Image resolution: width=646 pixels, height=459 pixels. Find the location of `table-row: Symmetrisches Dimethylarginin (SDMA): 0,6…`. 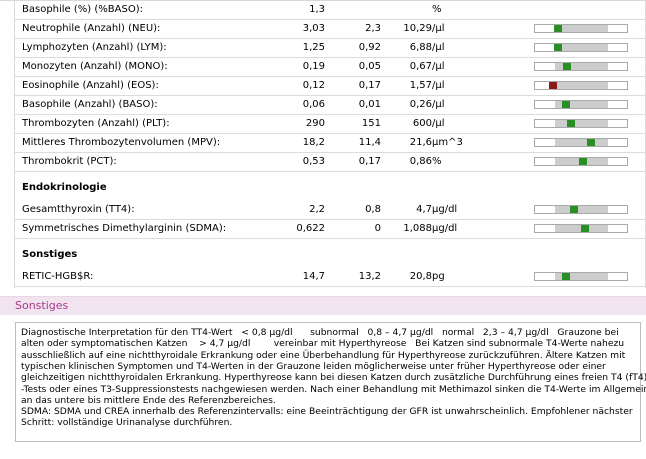

table-row: Symmetrisches Dimethylarginin (SDMA): 0,6… is located at coordinates (330, 229).